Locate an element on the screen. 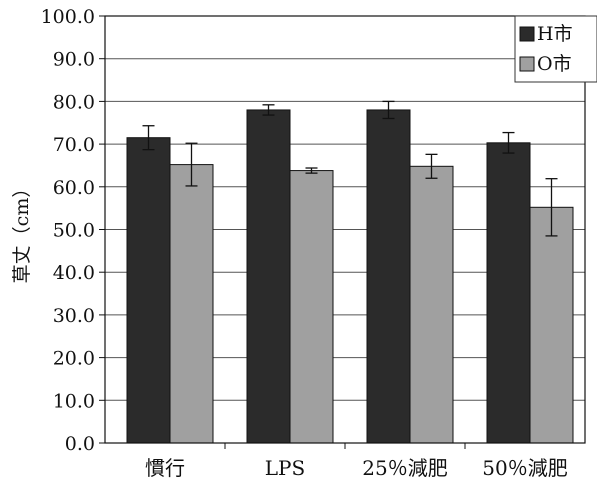  y-tick-label: 20.0 is located at coordinates (74, 359).